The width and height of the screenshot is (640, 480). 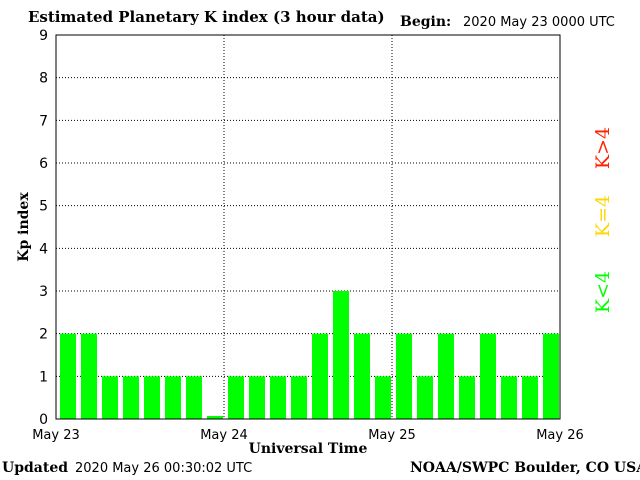 What do you see at coordinates (43, 228) in the screenshot?
I see `y-tick-labels: 0 1 2 3 4 5 6 7 8 9` at bounding box center [43, 228].